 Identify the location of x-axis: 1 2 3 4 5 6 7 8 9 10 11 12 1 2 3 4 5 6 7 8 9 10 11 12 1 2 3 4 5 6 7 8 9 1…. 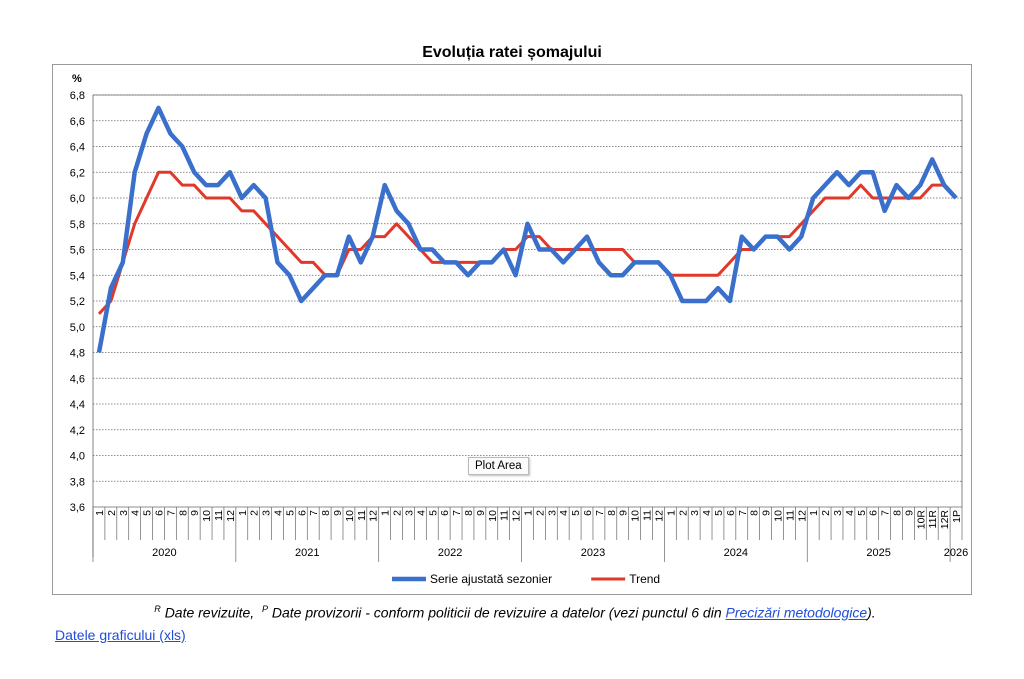
(530, 534).